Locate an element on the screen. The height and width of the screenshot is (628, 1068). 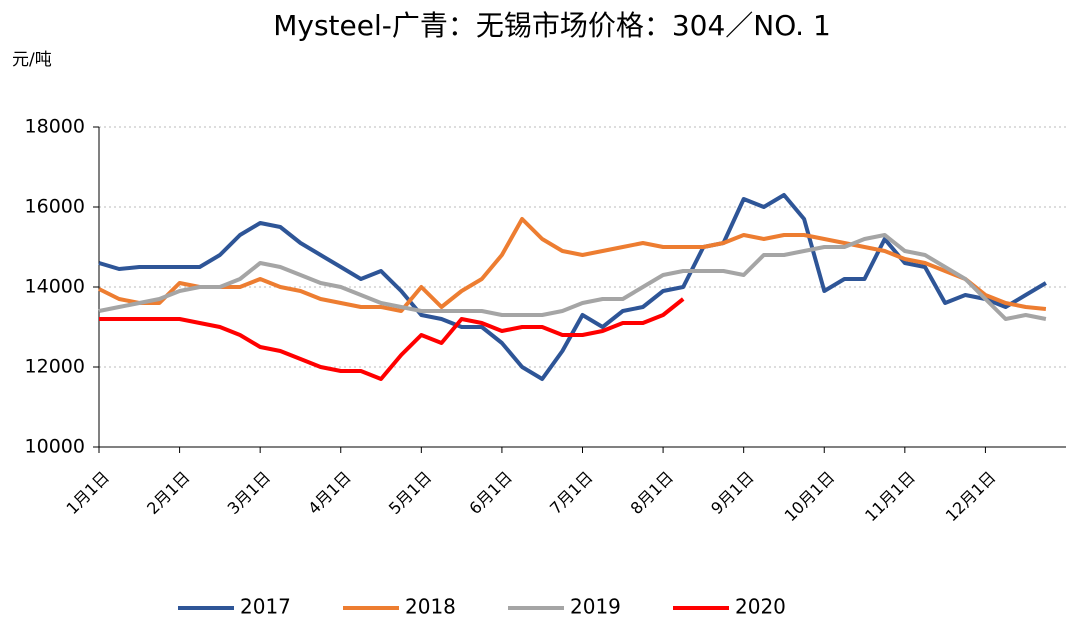
y-axis-label: 元/吨 is located at coordinates (32, 60).